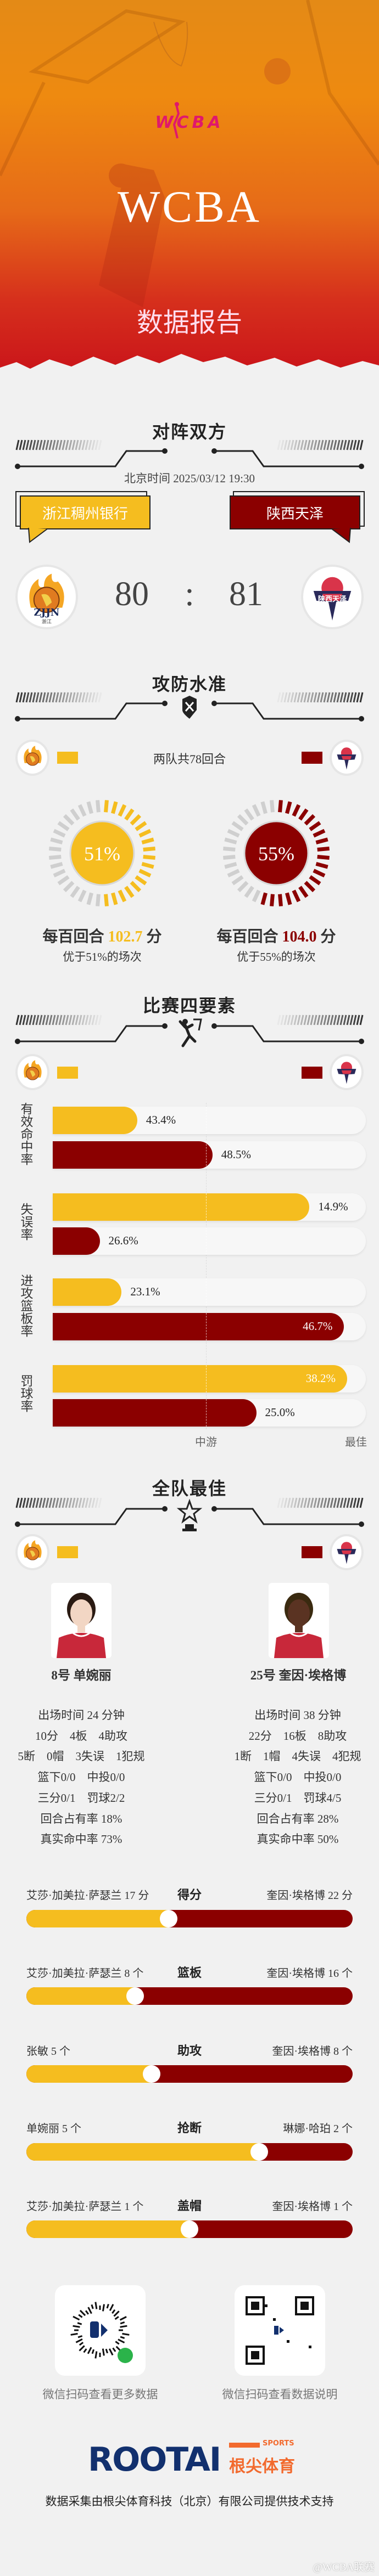 The height and width of the screenshot is (2576, 379). What do you see at coordinates (189, 479) in the screenshot?
I see `match-datetime: 北京时间 2025/03/12 19:30` at bounding box center [189, 479].